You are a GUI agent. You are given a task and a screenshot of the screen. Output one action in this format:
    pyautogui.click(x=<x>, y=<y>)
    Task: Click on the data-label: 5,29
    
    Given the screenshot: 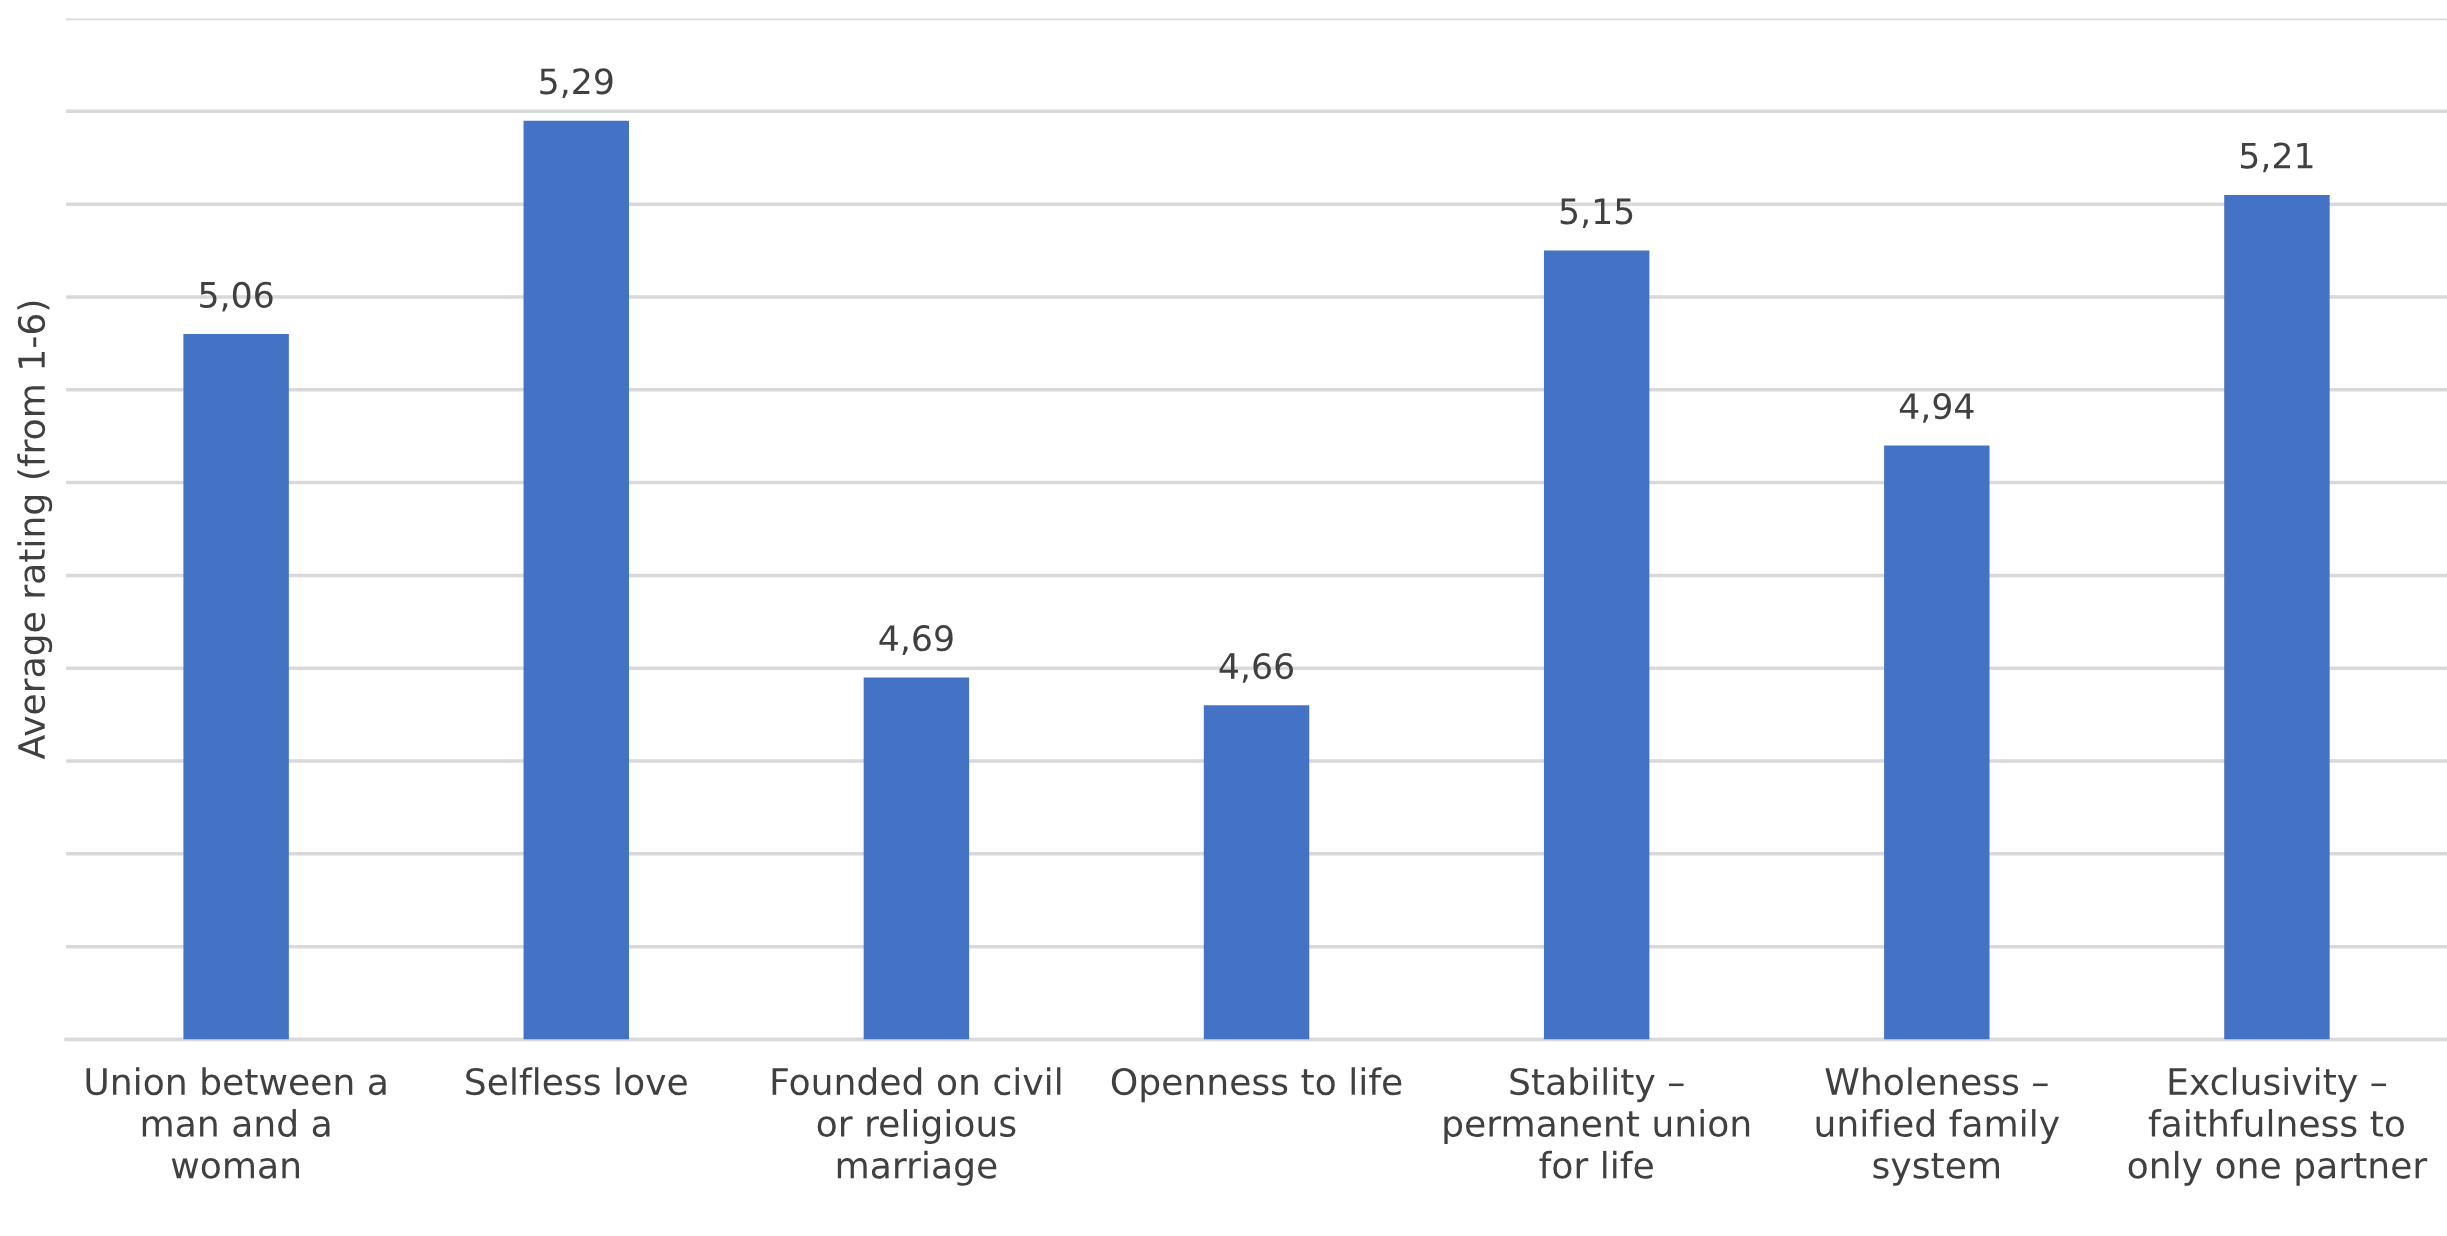 What is the action you would take?
    pyautogui.click(x=576, y=83)
    